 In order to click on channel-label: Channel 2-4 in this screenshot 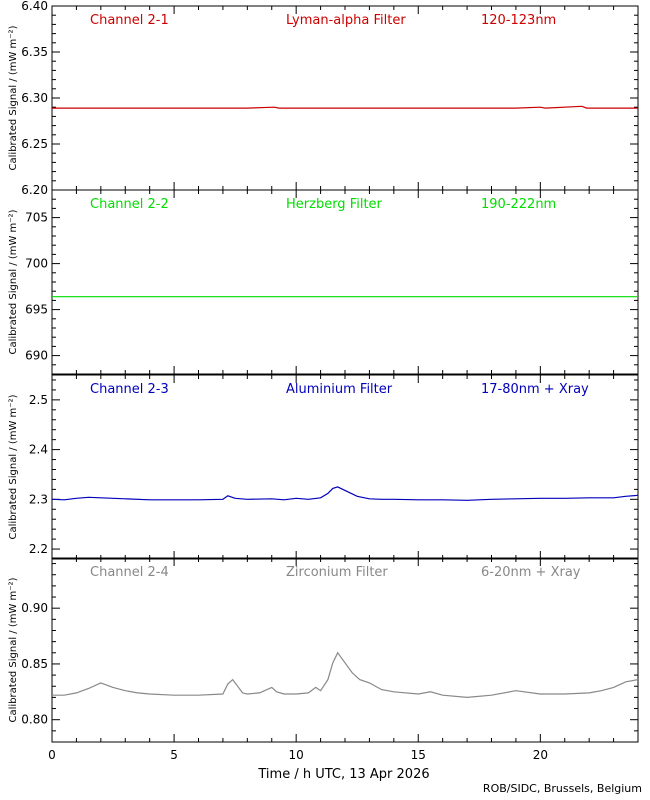, I will do `click(129, 572)`.